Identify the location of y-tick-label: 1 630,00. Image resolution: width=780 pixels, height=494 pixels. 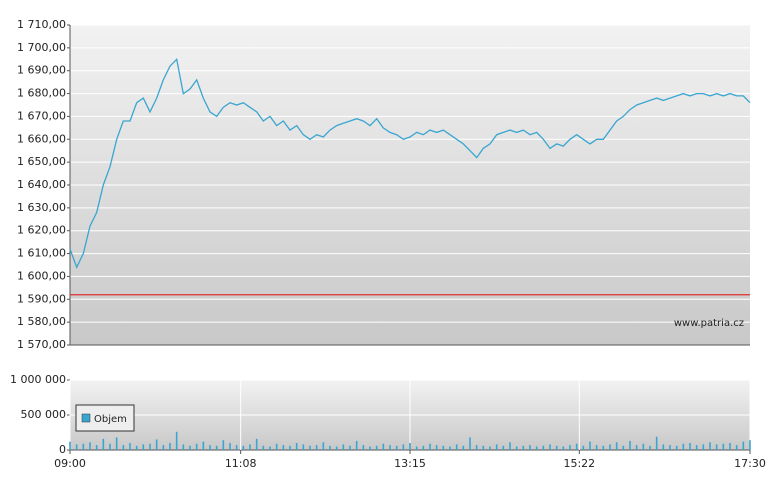
(41, 207).